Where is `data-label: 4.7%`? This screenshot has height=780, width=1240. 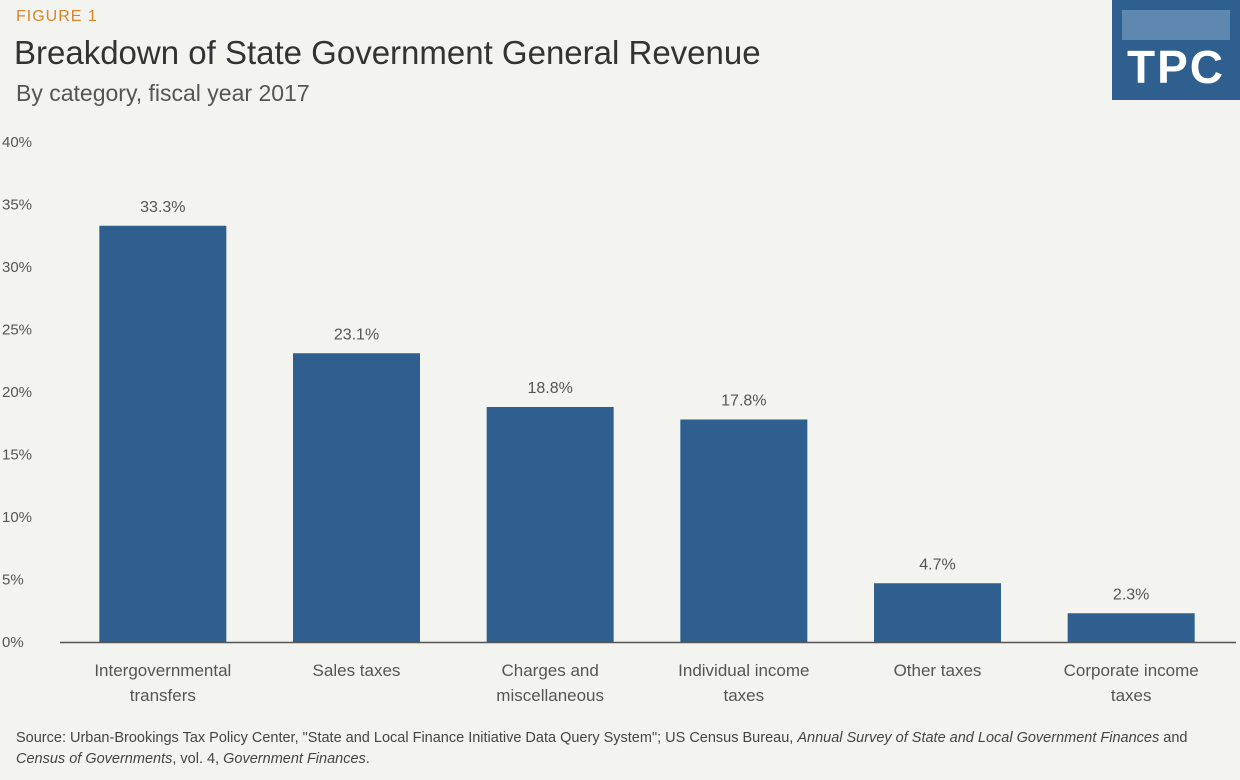 data-label: 4.7% is located at coordinates (937, 564).